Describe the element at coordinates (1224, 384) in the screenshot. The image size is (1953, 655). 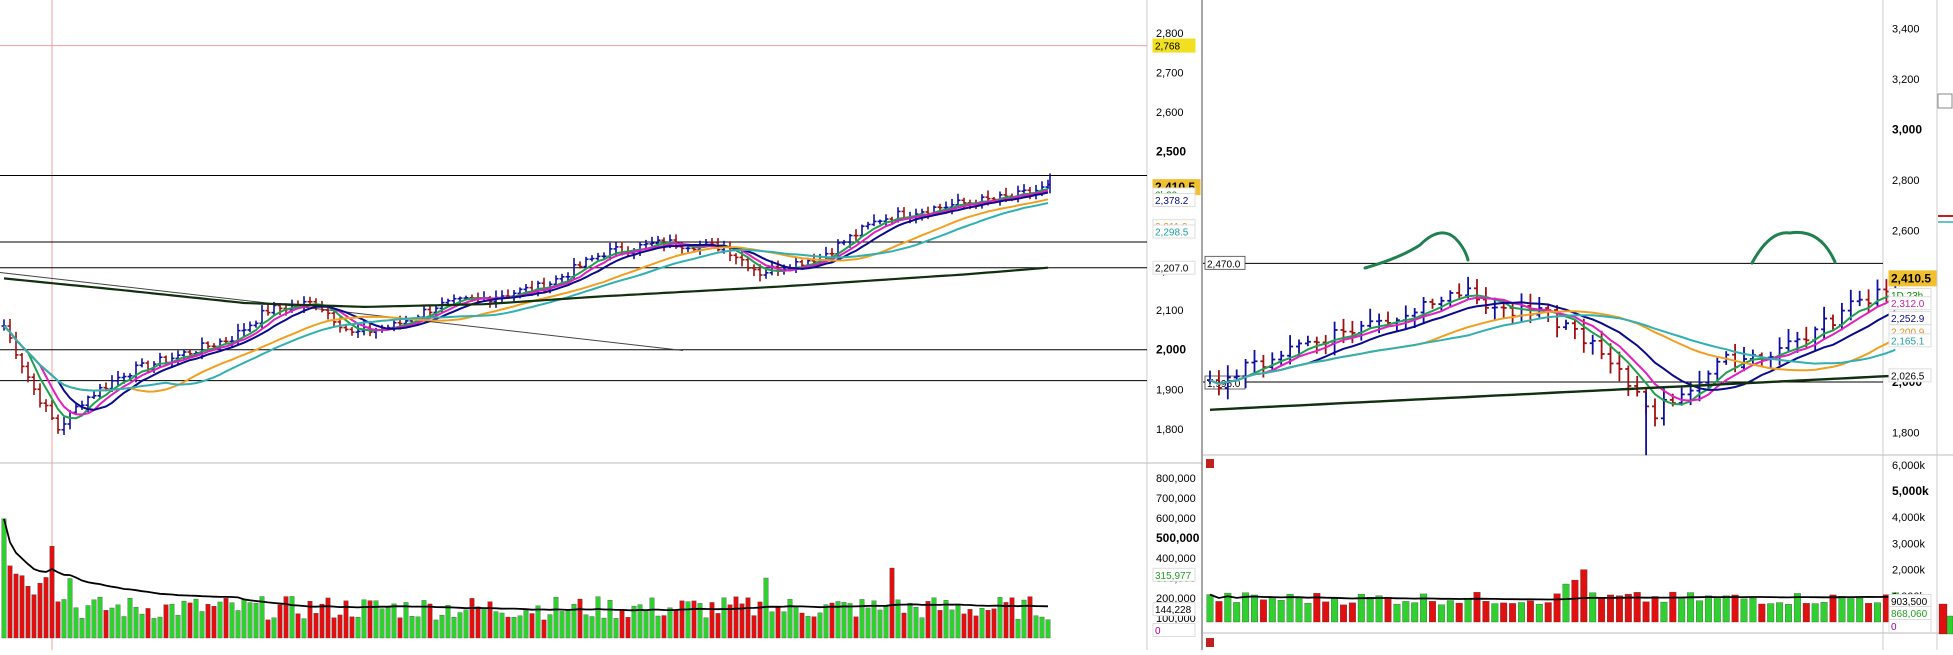
I see `line-value-label: 1,996.0` at that location.